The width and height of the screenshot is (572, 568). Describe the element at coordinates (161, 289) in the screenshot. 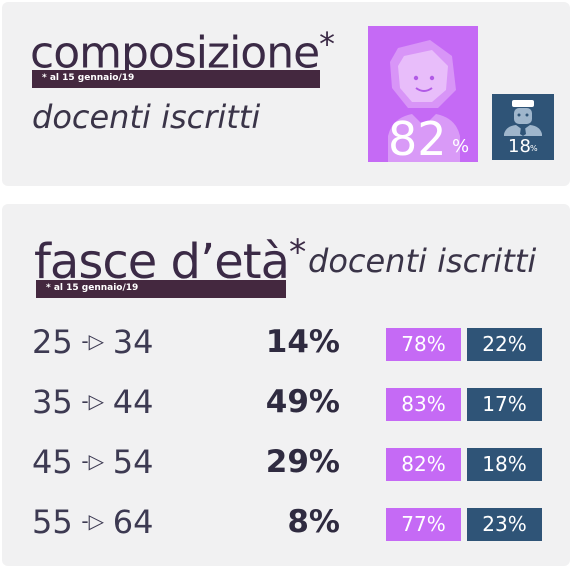

I see `age-bands-date-note-bar: * al 15 gennaio/19` at that location.